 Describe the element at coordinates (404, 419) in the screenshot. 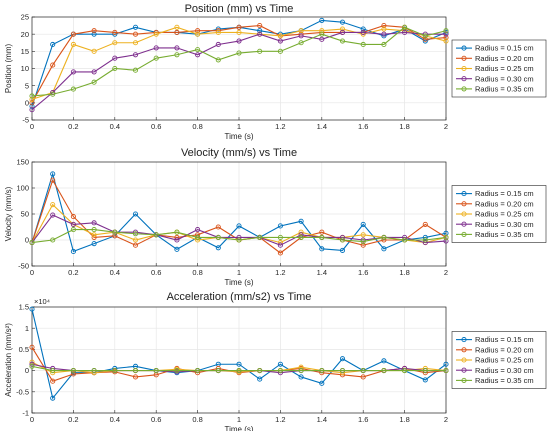

I see `x-tick-label: 1.8` at that location.